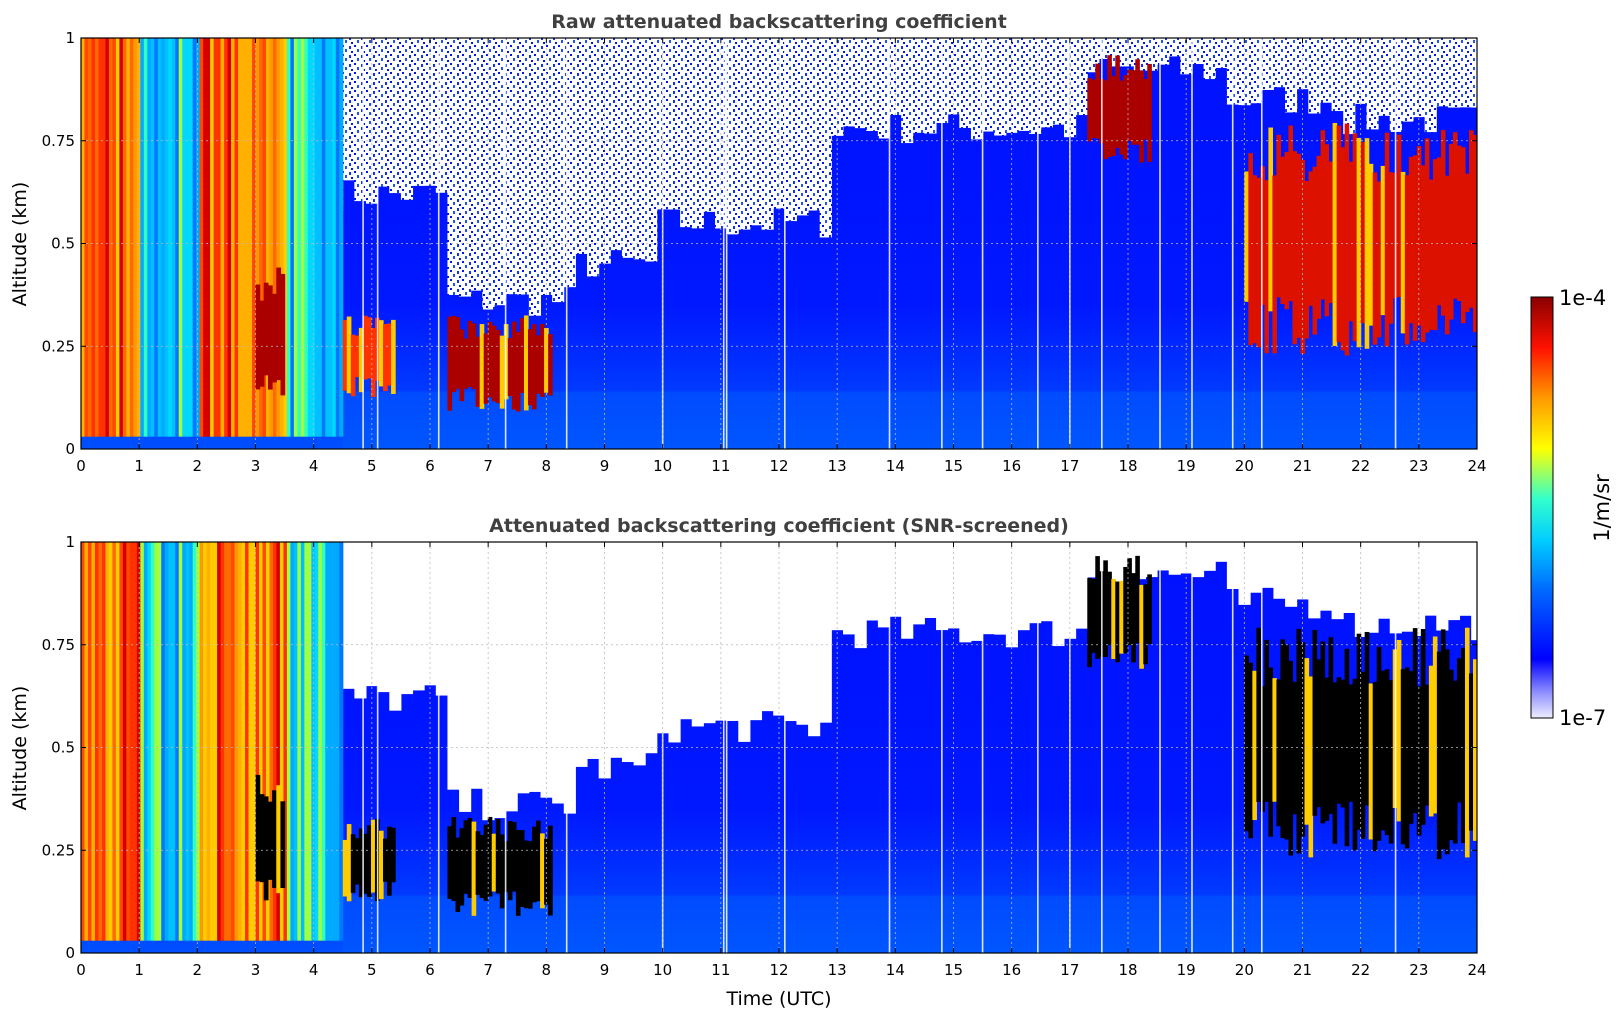  I want to click on x-tick-label: 5, so click(372, 466).